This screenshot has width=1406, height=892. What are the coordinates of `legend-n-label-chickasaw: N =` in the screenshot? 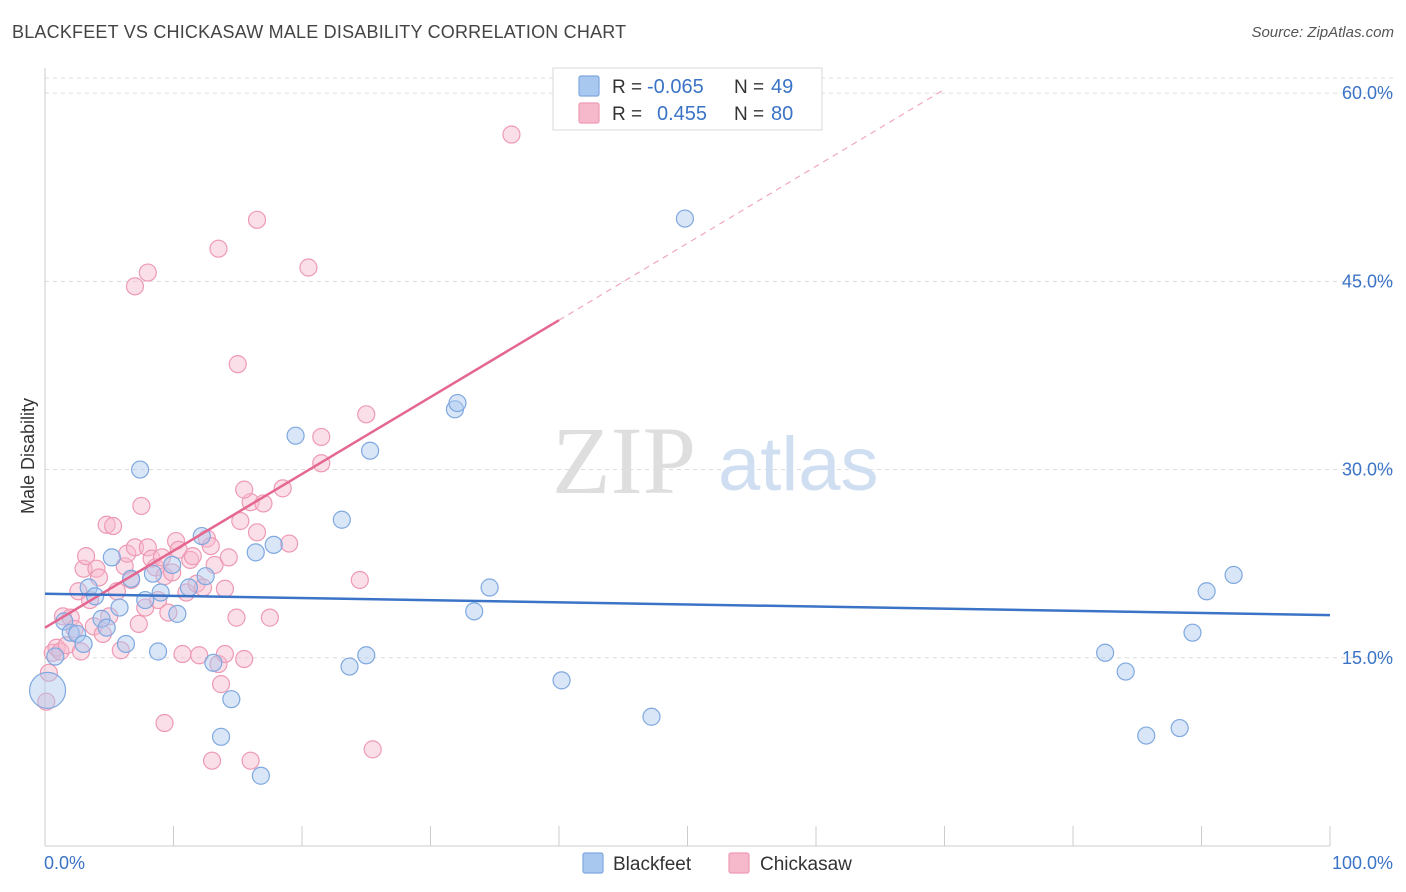 It's located at (749, 114).